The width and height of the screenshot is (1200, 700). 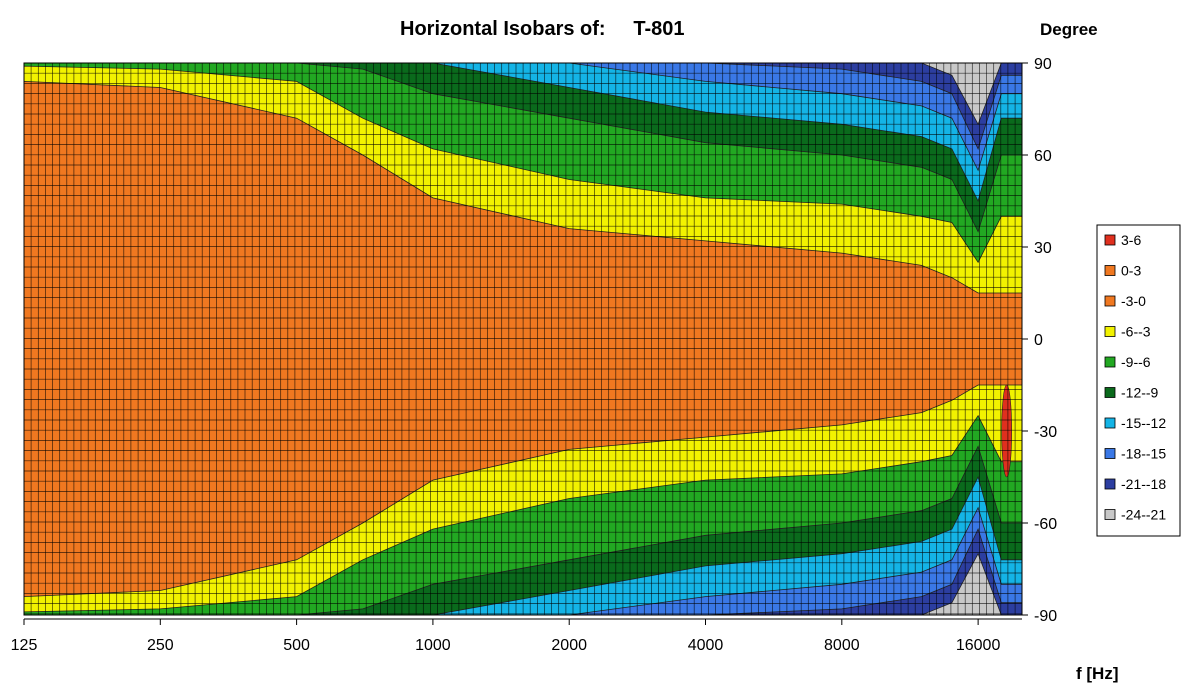 What do you see at coordinates (1143, 484) in the screenshot?
I see `legend-label: -21--18` at bounding box center [1143, 484].